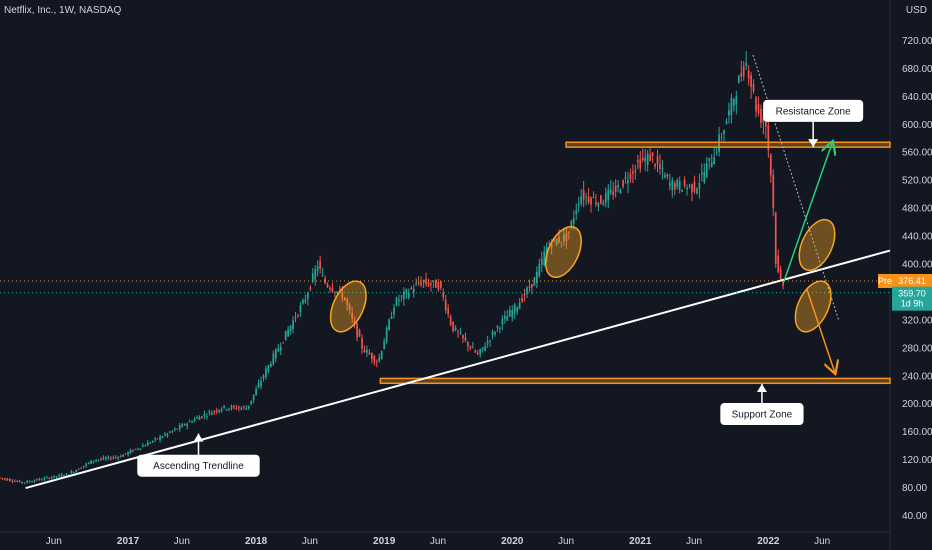 The image size is (932, 550). Describe the element at coordinates (917, 125) in the screenshot. I see `y-tick-label: 600.00` at that location.